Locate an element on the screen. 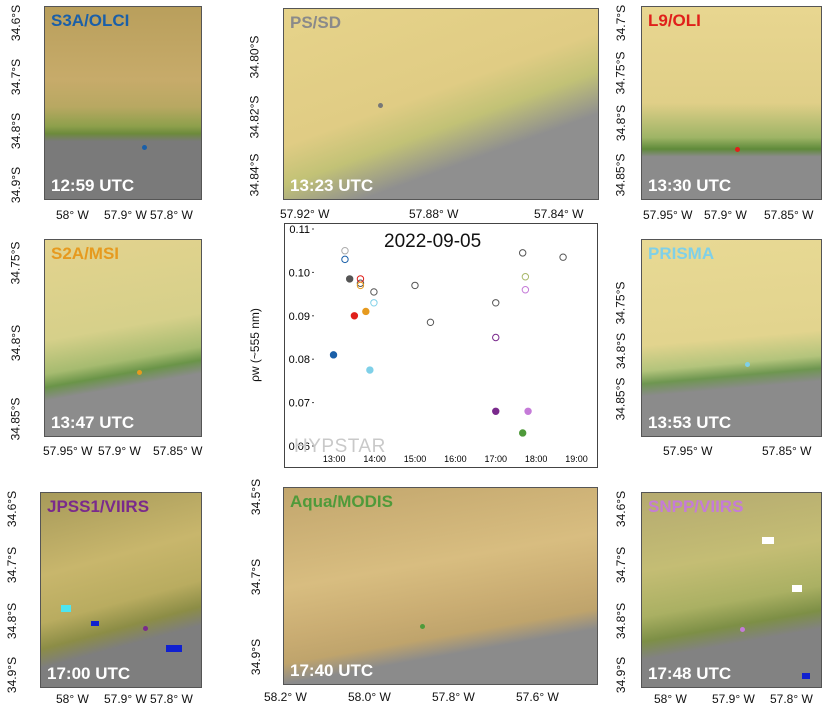 The height and width of the screenshot is (706, 837). x-tick-label: 15:00 is located at coordinates (415, 459).